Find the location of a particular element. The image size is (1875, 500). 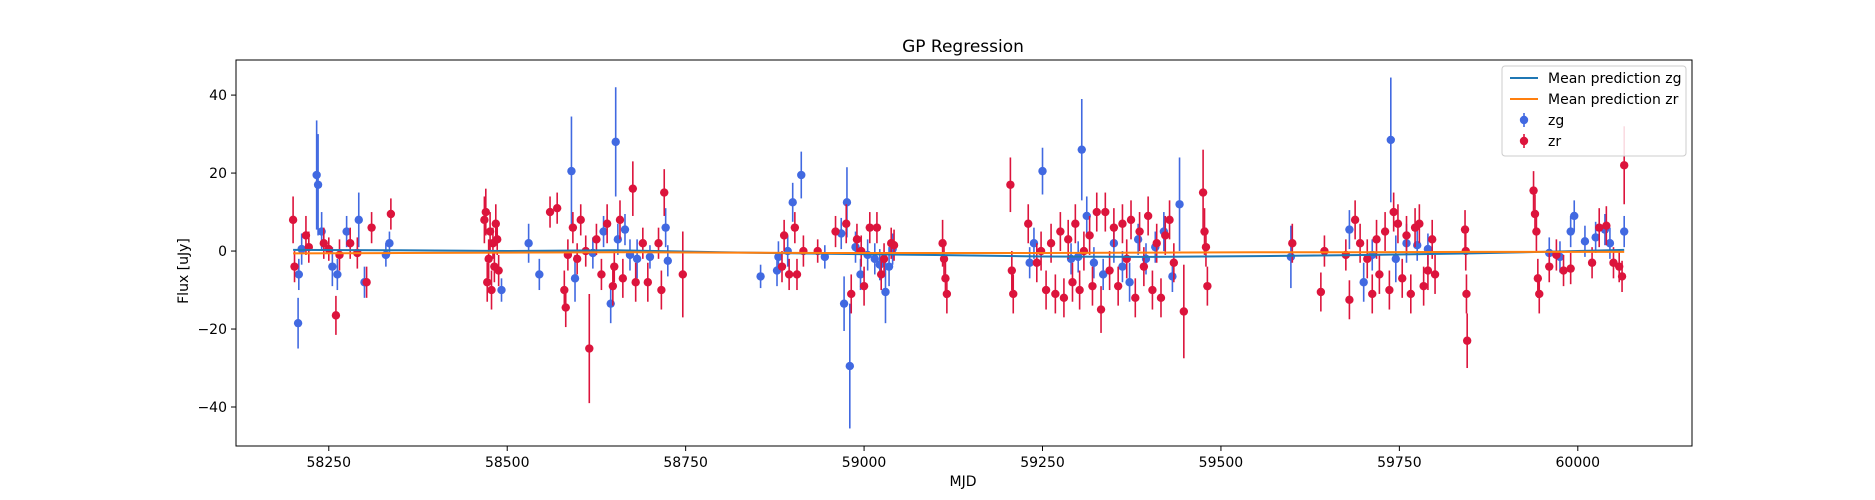

y-tick-label--40: −40 is located at coordinates (212, 408).